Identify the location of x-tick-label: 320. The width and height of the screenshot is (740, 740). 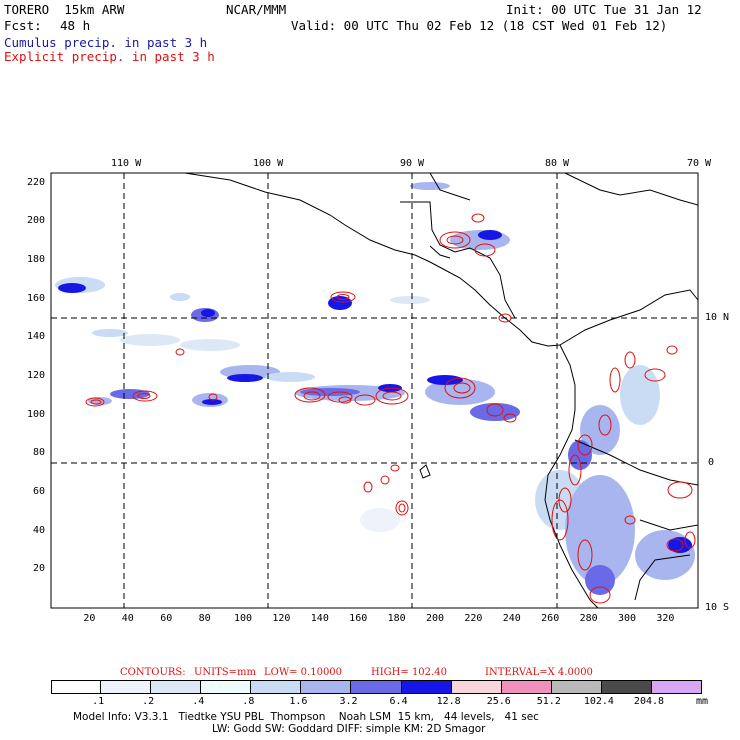
(665, 618).